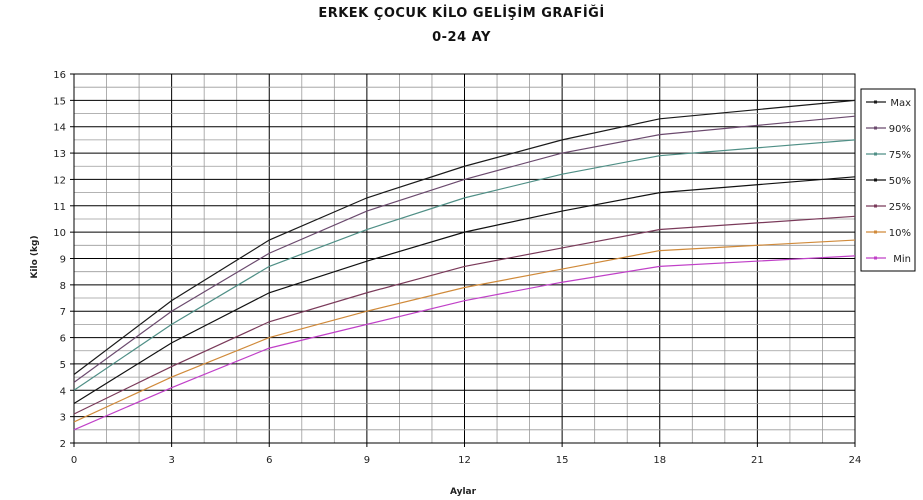  I want to click on y-tick-label: 13, so click(59, 154).